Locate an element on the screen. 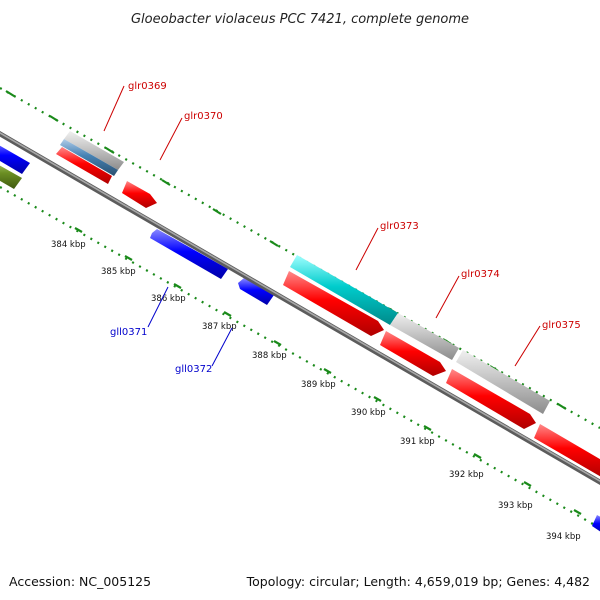 This screenshot has width=600, height=600. gene-glr0375-feature is located at coordinates (503, 382).